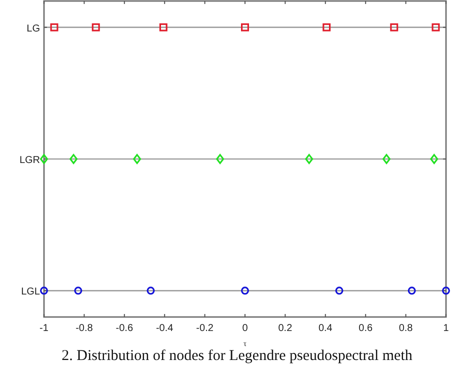 The width and height of the screenshot is (474, 366). What do you see at coordinates (365, 328) in the screenshot?
I see `x-tick-label: 0.6` at bounding box center [365, 328].